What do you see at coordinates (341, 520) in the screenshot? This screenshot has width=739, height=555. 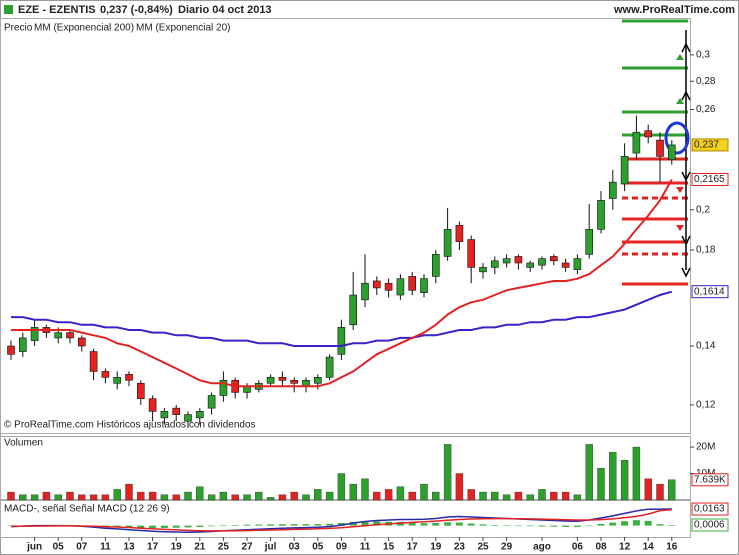 I see `macd-line` at bounding box center [341, 520].